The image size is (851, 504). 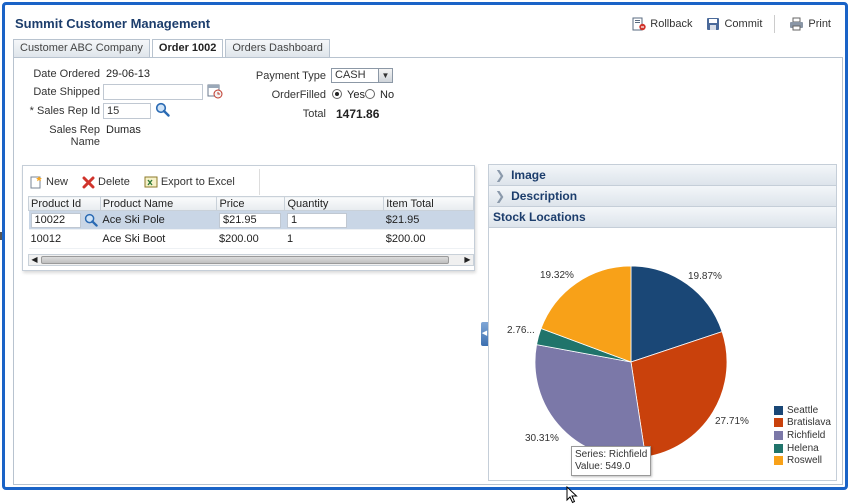 What do you see at coordinates (356, 95) in the screenshot?
I see `order-filled-yes-label: Yes` at bounding box center [356, 95].